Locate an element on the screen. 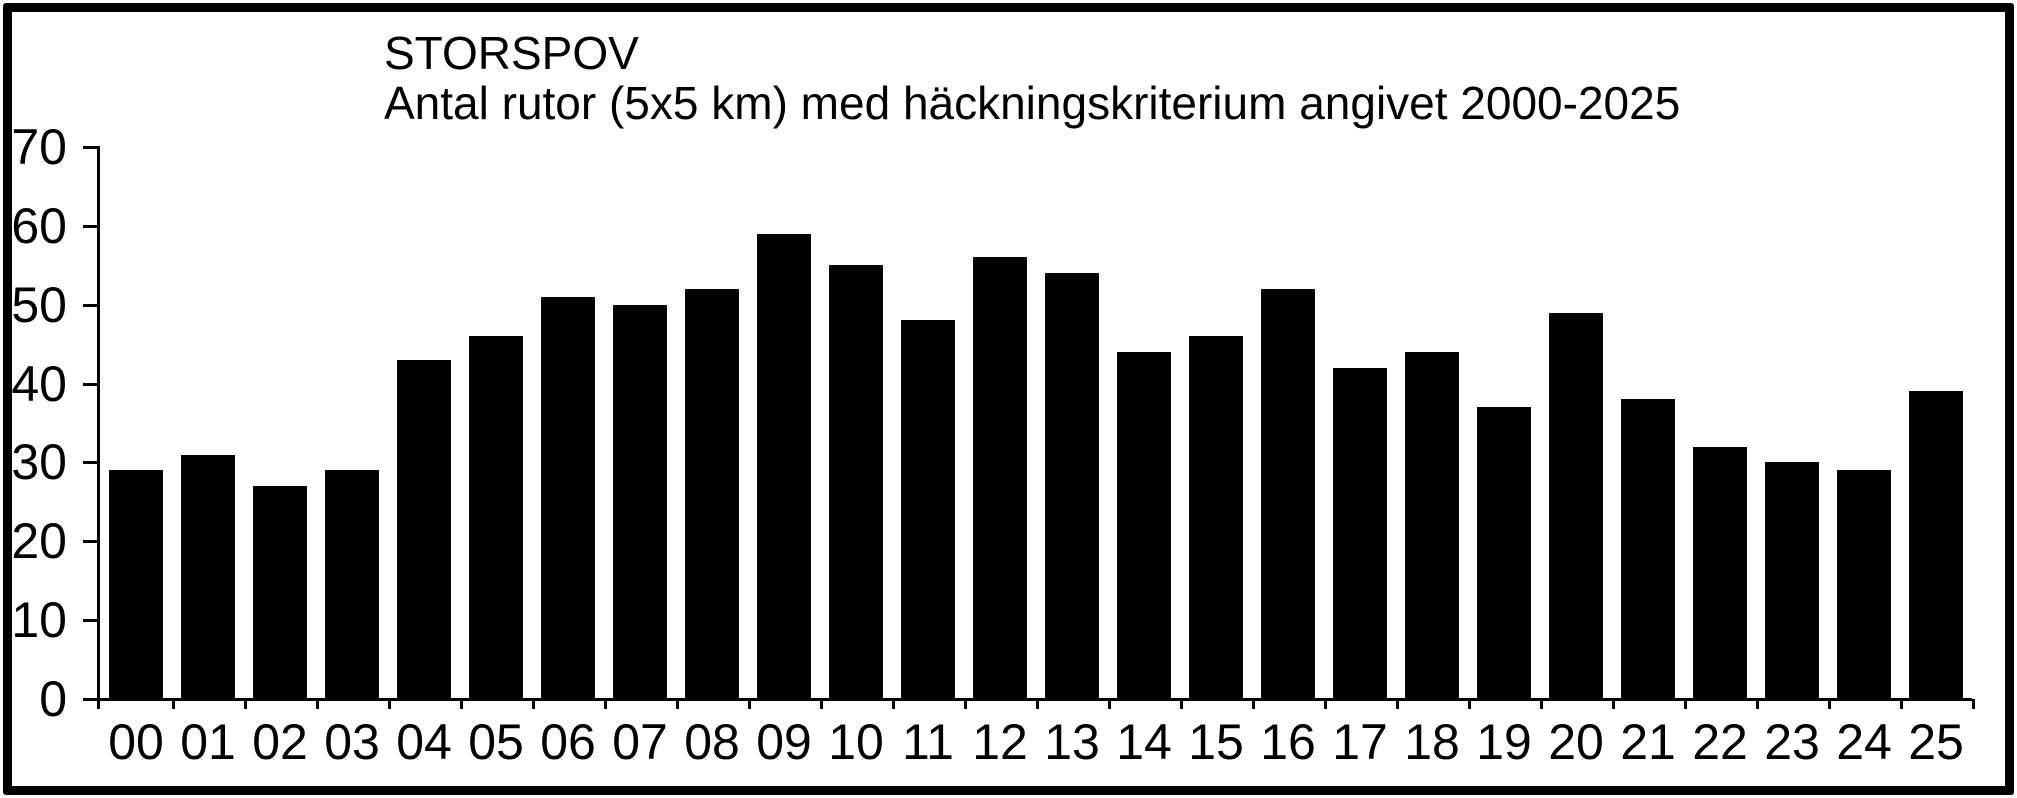 The image size is (2017, 798). x-axis-label: 13 is located at coordinates (1072, 742).